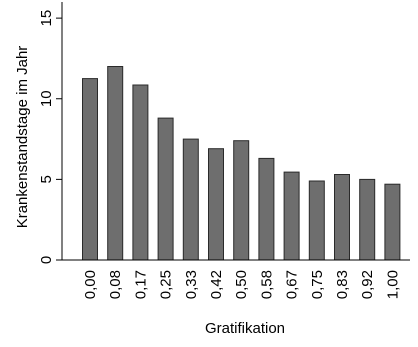  What do you see at coordinates (367, 284) in the screenshot?
I see `x-tick-label: 0,92` at bounding box center [367, 284].